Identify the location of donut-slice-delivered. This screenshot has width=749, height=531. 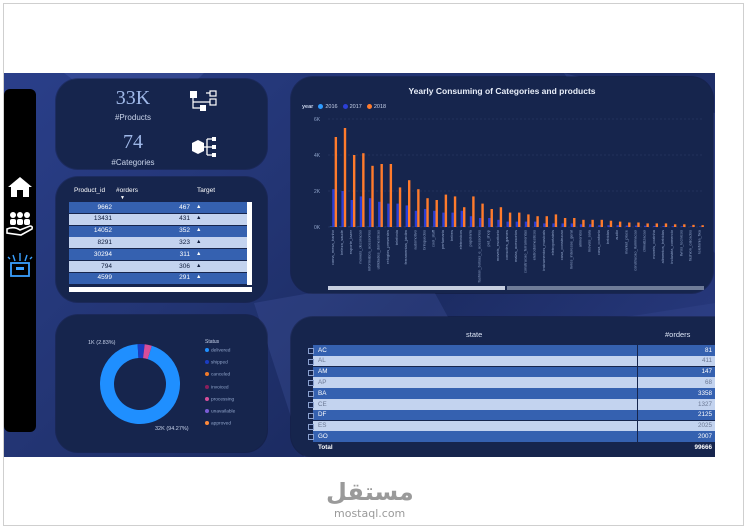
(140, 384).